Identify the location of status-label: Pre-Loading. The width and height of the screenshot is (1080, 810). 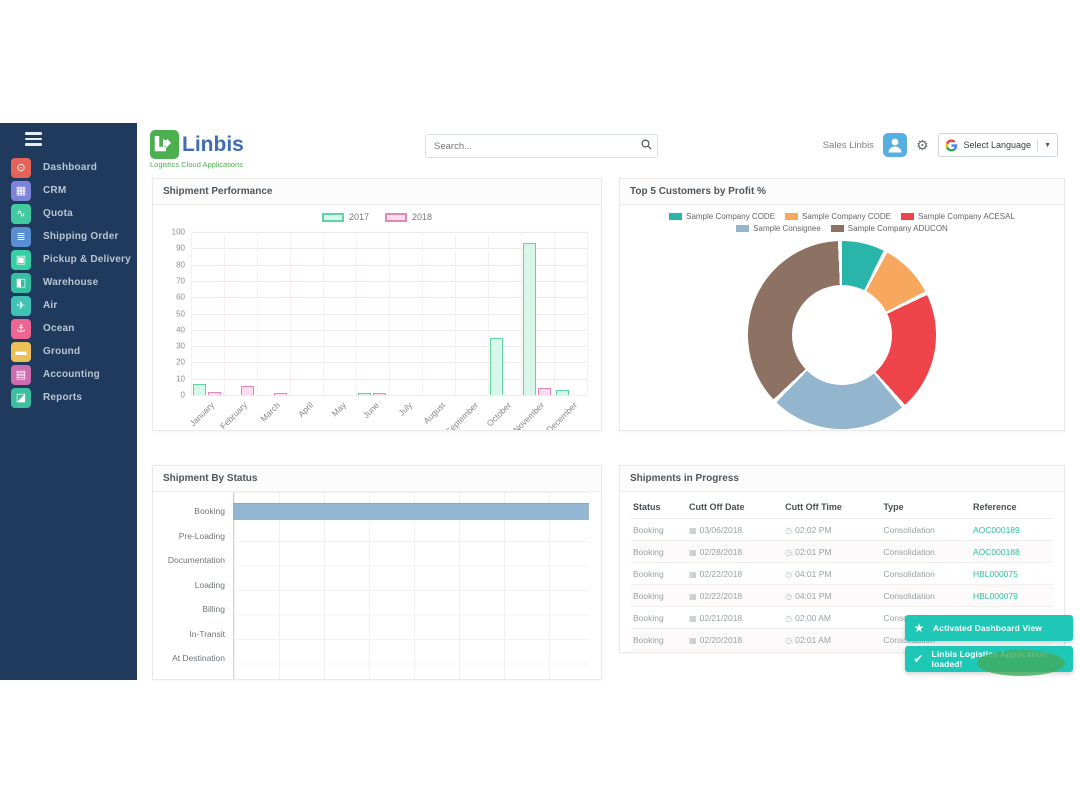
(201, 535).